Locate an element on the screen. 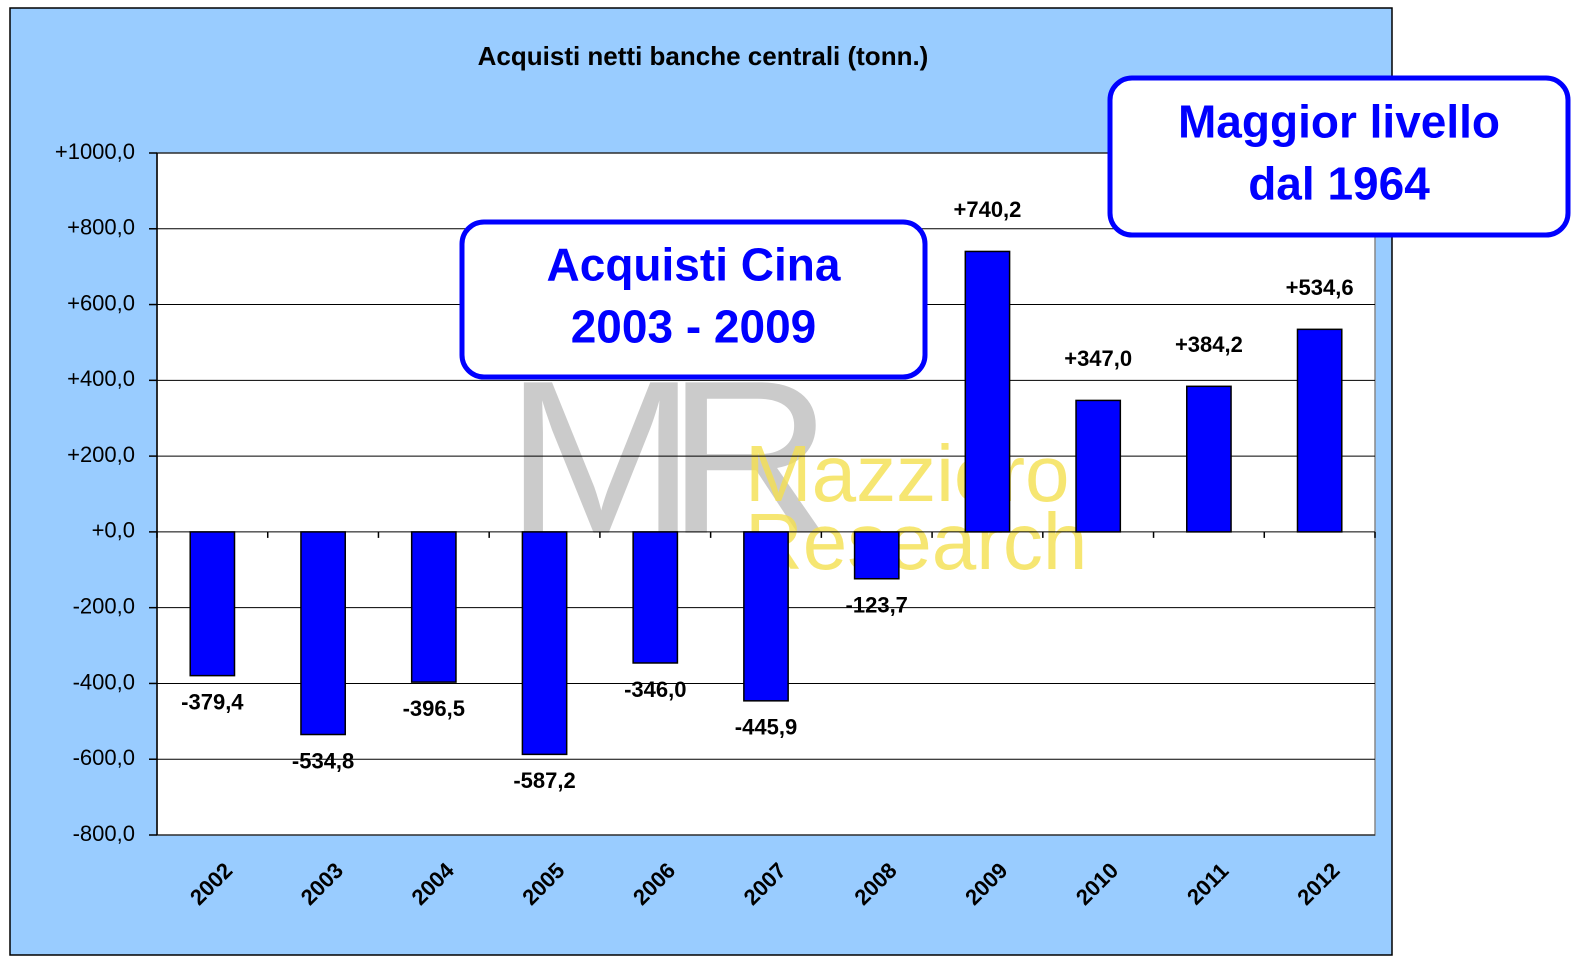 This screenshot has height=971, width=1595. y-tick-label: +800,0 is located at coordinates (101, 227).